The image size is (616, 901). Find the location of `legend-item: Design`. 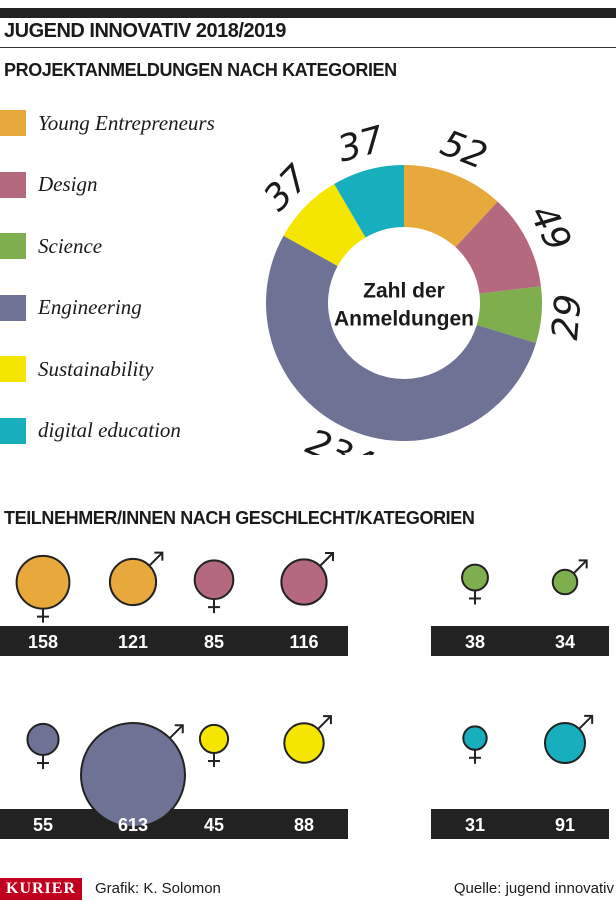

legend-item: Design is located at coordinates (49, 185).